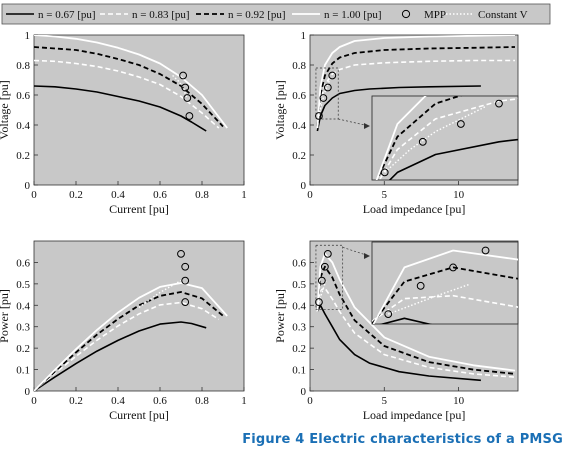  I want to click on y-tick-label: 0.3, so click(23, 328).